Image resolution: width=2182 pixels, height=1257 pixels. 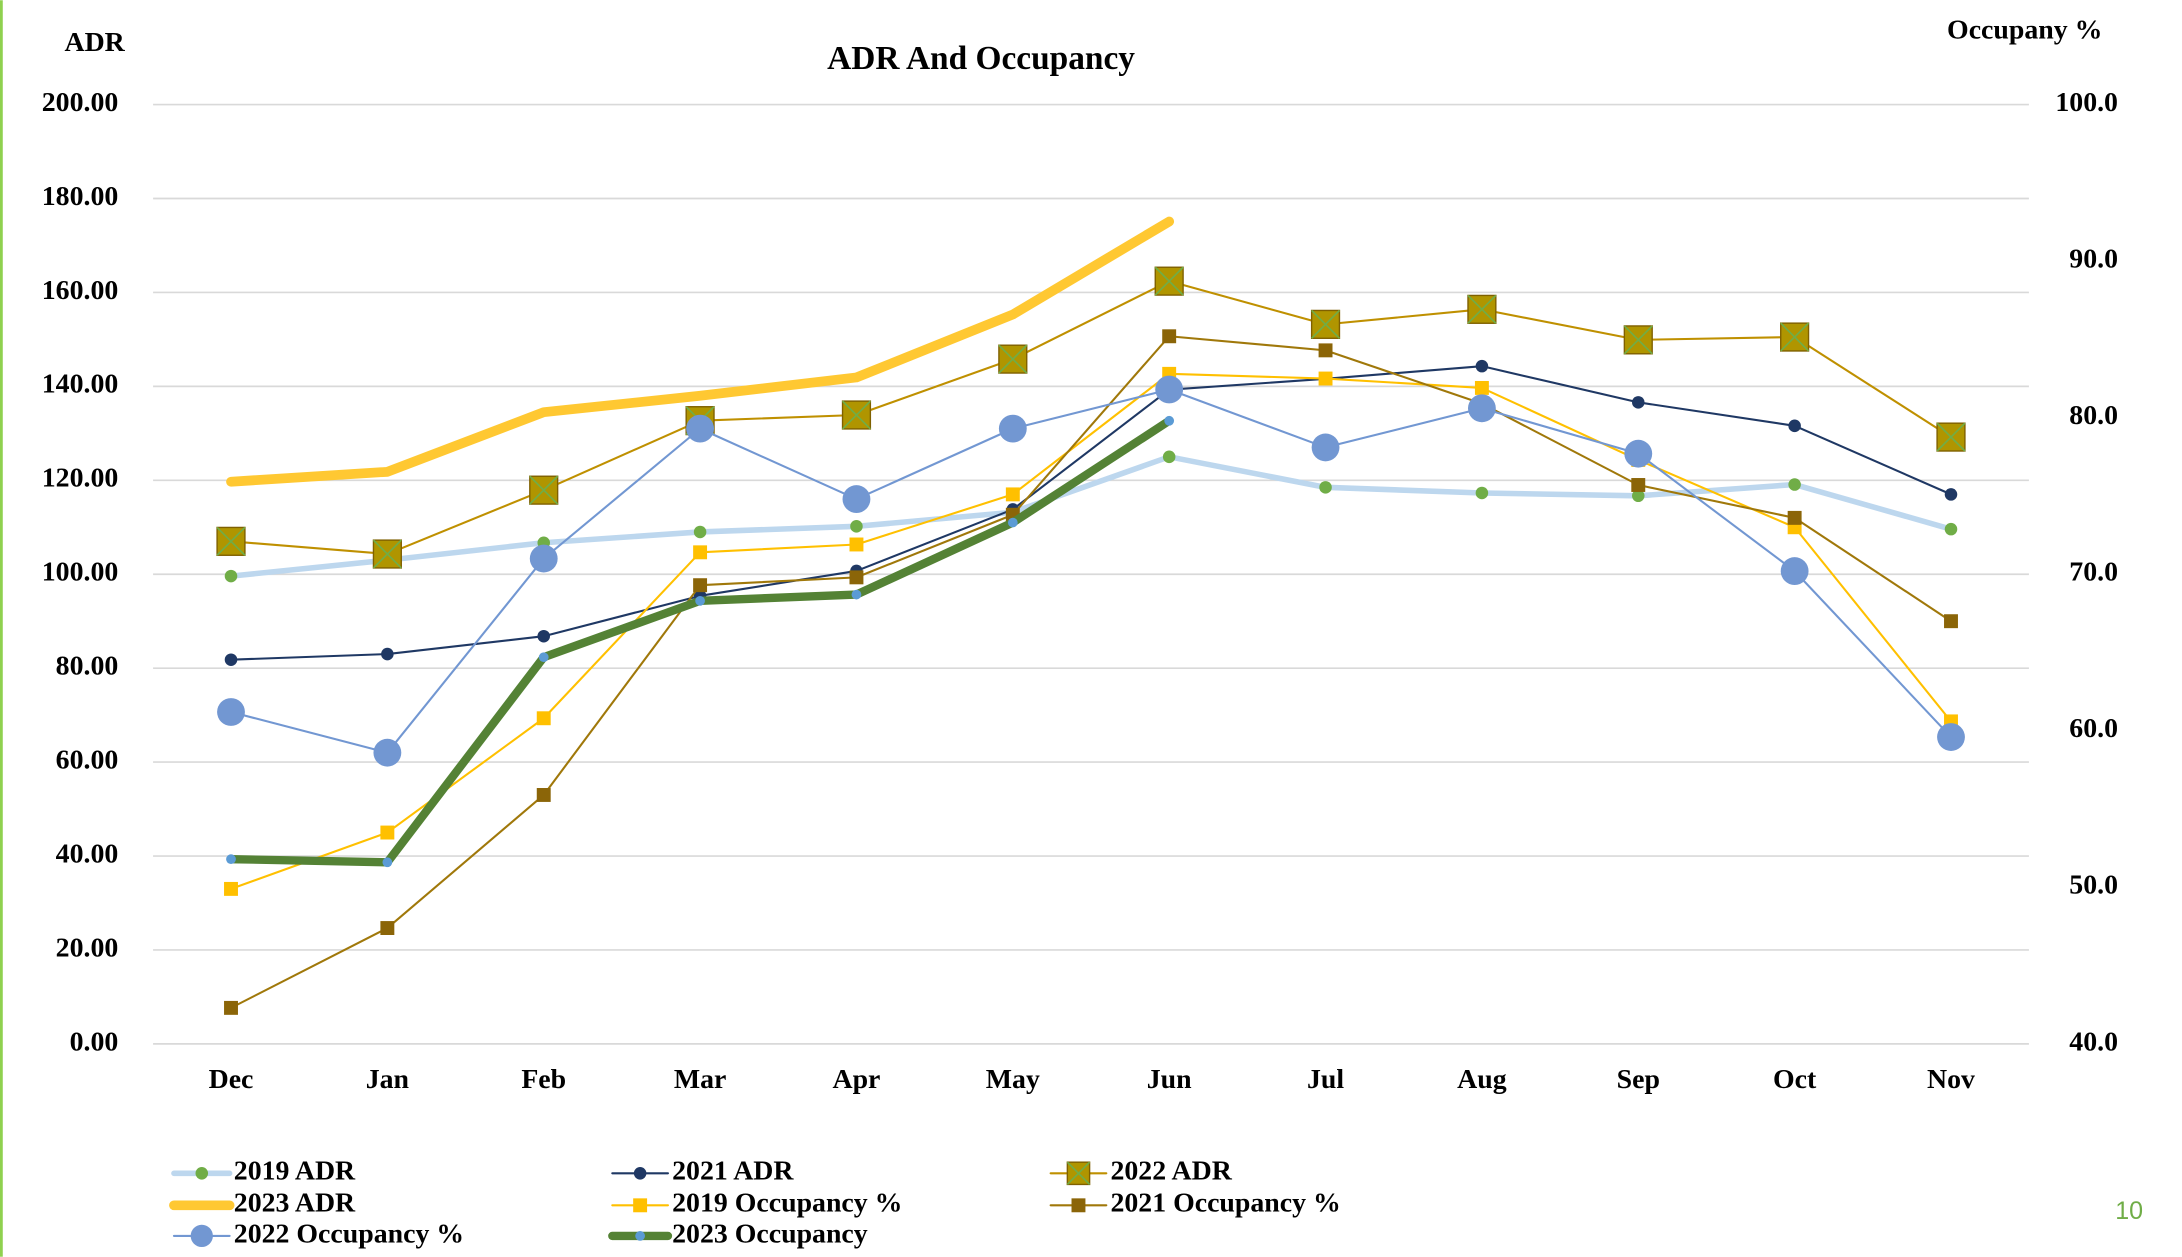 What do you see at coordinates (80, 384) in the screenshot?
I see `y-tick-label: 140.00` at bounding box center [80, 384].